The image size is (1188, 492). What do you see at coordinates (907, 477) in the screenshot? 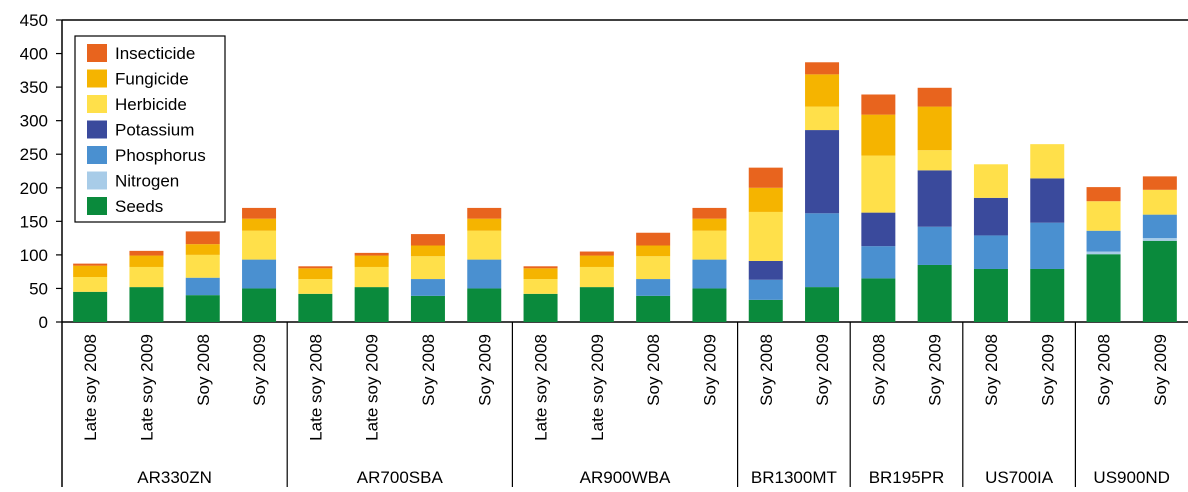
I see `group-label: BR195PR` at bounding box center [907, 477].